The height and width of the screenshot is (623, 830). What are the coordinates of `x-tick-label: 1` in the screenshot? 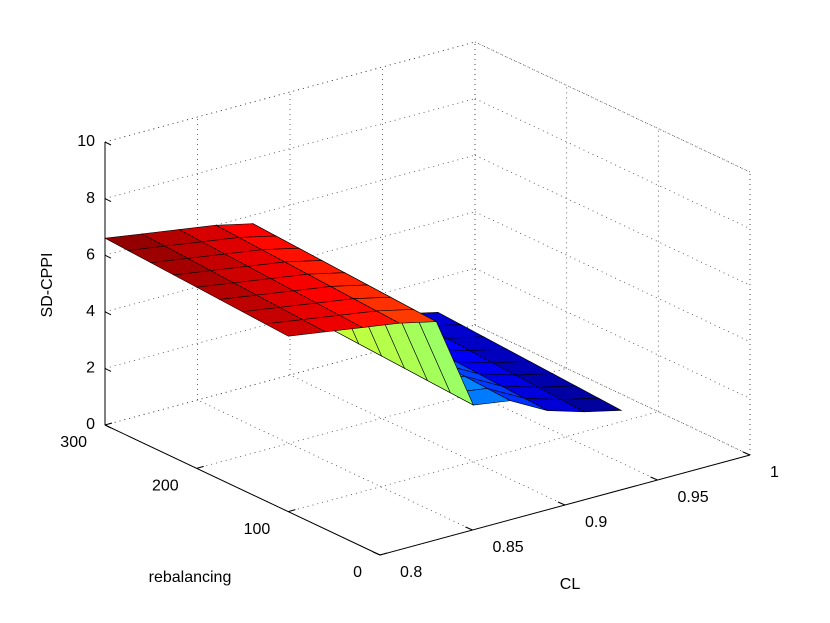 It's located at (774, 472).